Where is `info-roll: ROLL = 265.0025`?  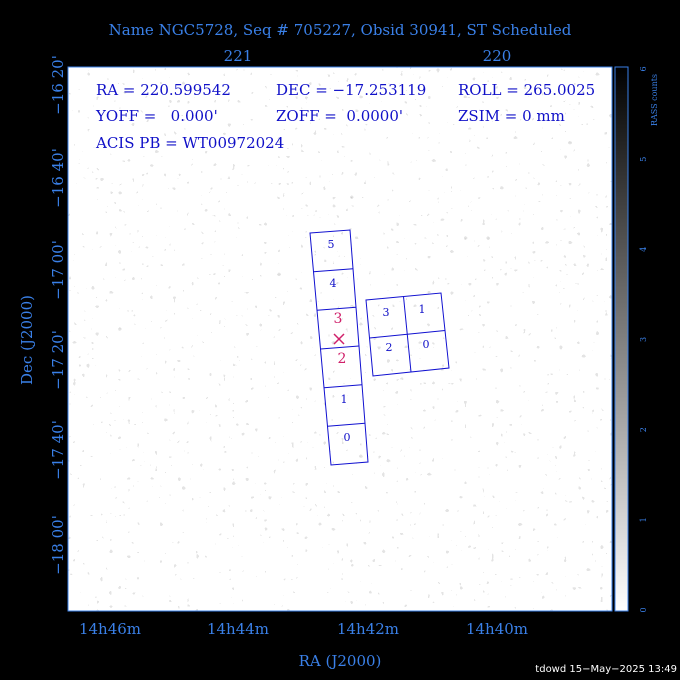 info-roll: ROLL = 265.0025 is located at coordinates (526, 90).